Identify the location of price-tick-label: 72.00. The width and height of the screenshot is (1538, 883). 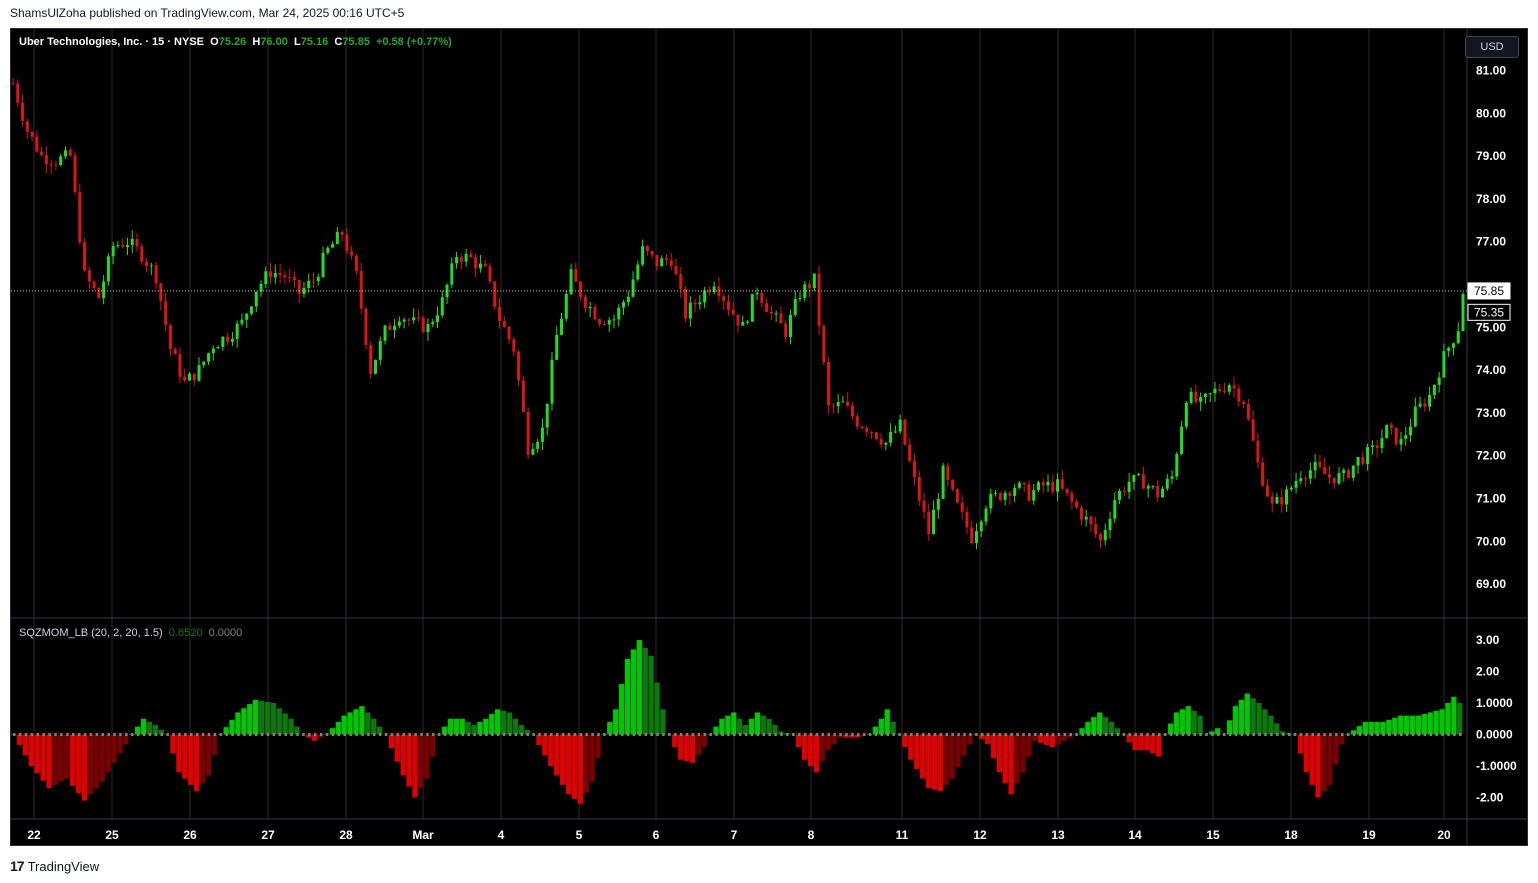
(1491, 456).